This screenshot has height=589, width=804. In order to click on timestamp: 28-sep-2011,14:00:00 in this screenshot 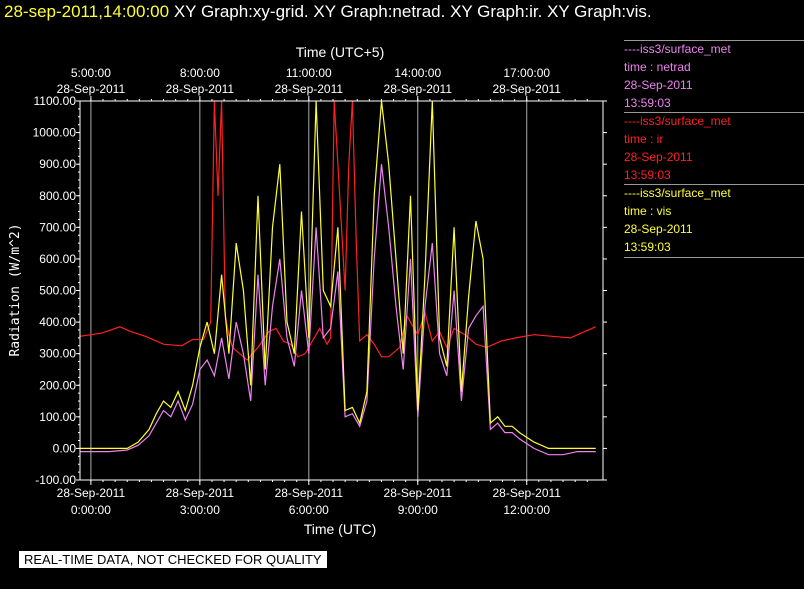, I will do `click(87, 11)`.